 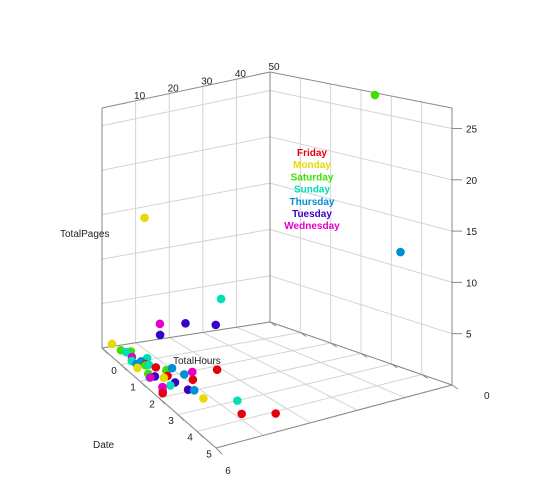 What do you see at coordinates (207, 81) in the screenshot?
I see `x-tick-label: 30` at bounding box center [207, 81].